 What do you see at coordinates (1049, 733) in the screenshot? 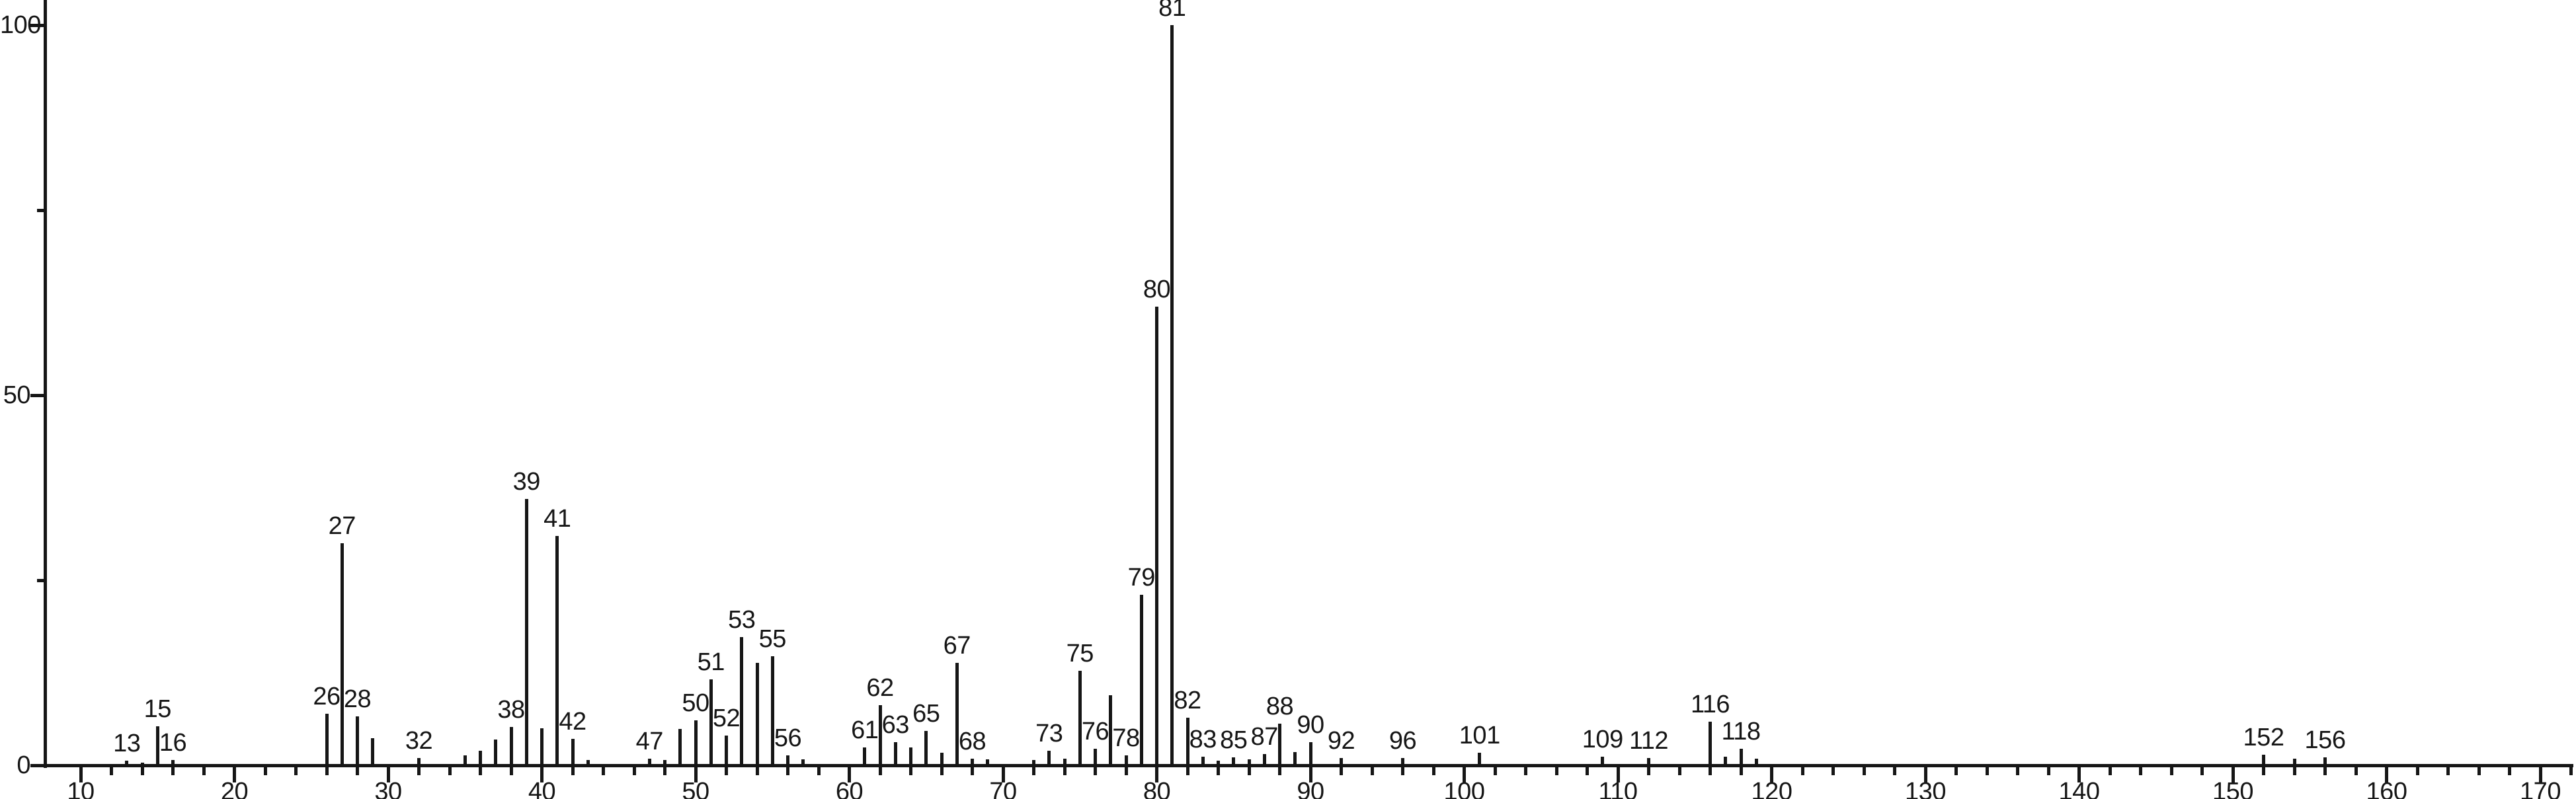
I see `peak-label-73: 73` at bounding box center [1049, 733].